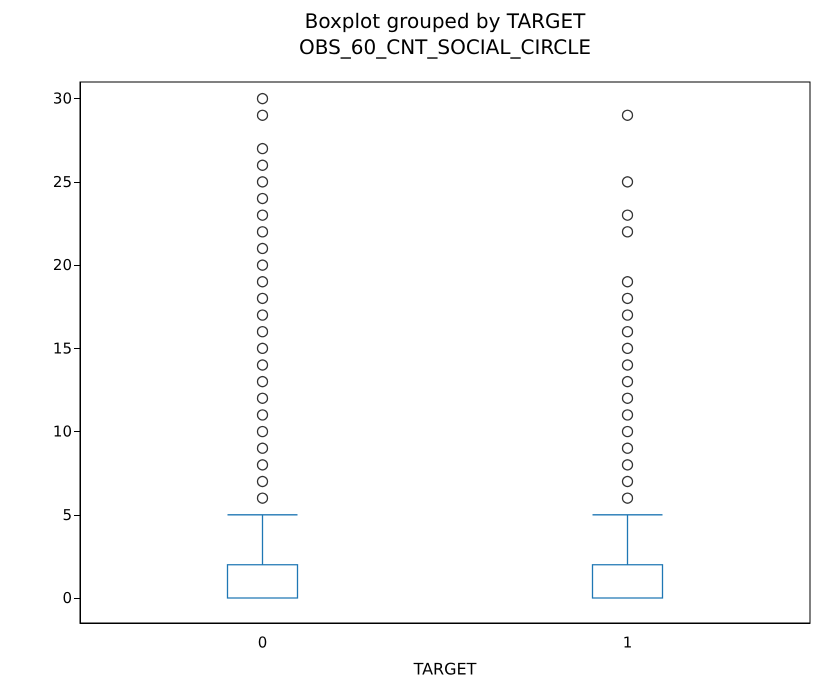 The image size is (824, 686). What do you see at coordinates (444, 669) in the screenshot?
I see `x-axis-title: TARGET` at bounding box center [444, 669].